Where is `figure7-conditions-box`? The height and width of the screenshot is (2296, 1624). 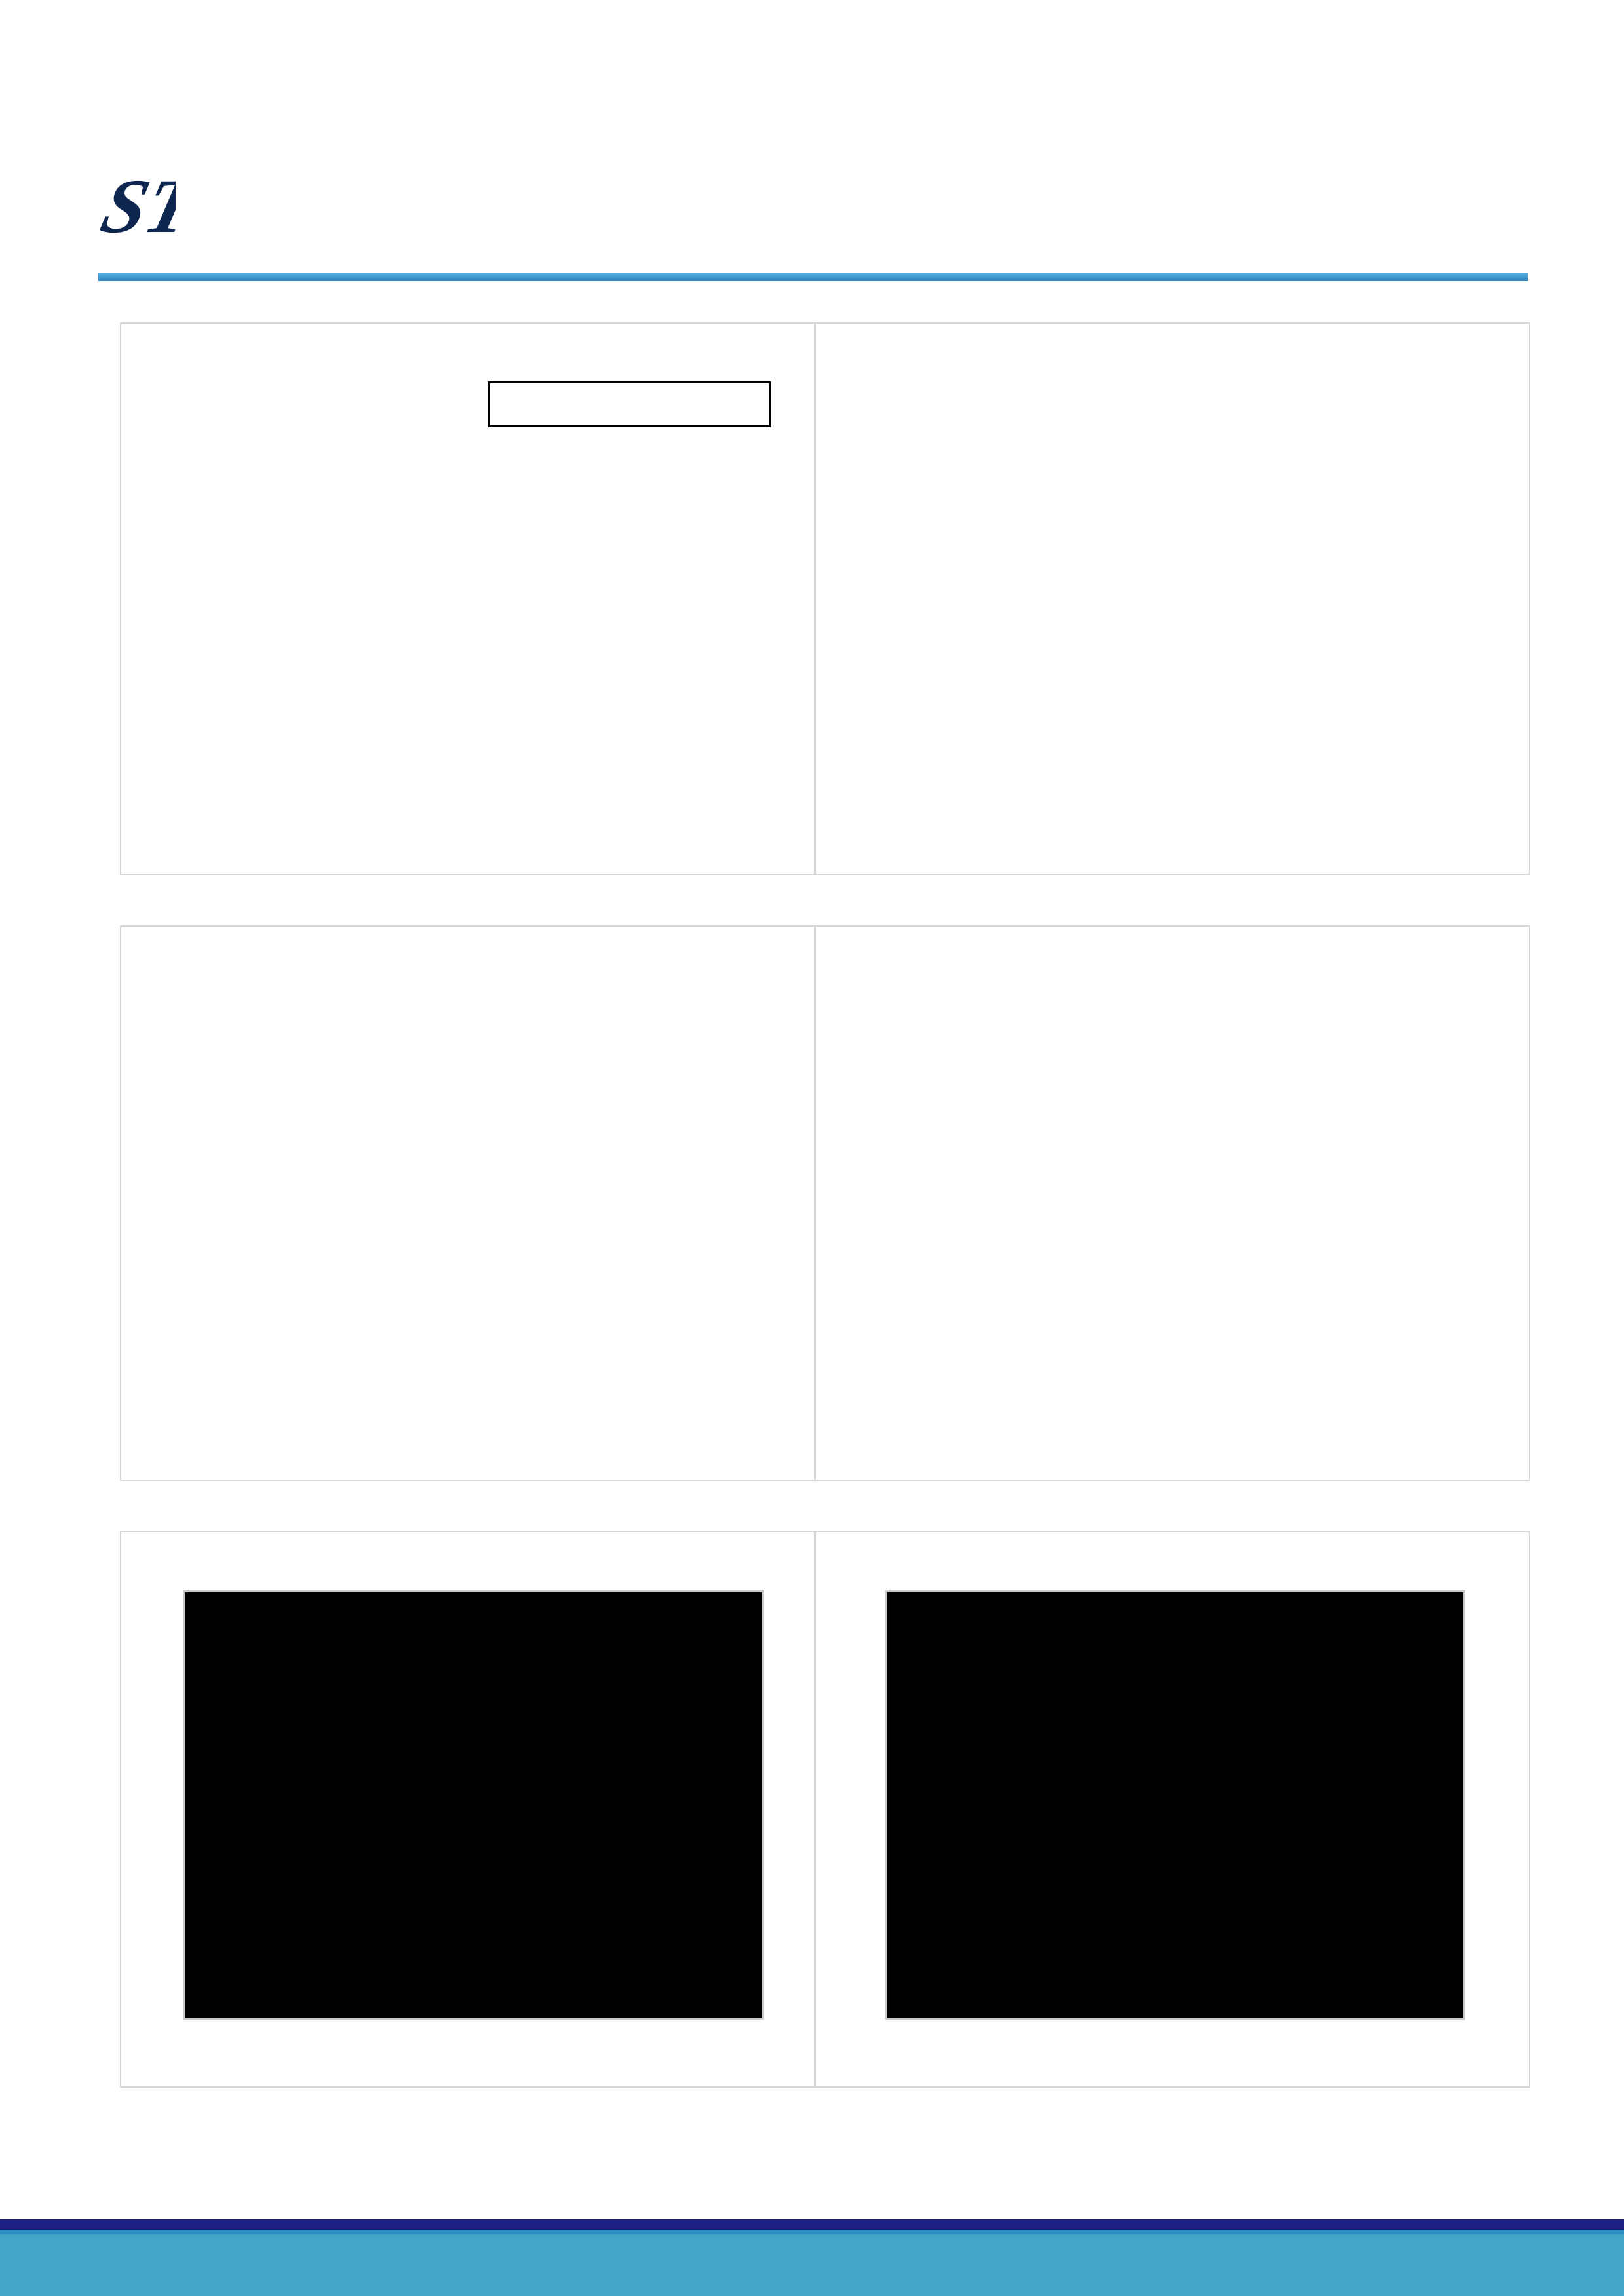 figure7-conditions-box is located at coordinates (629, 404).